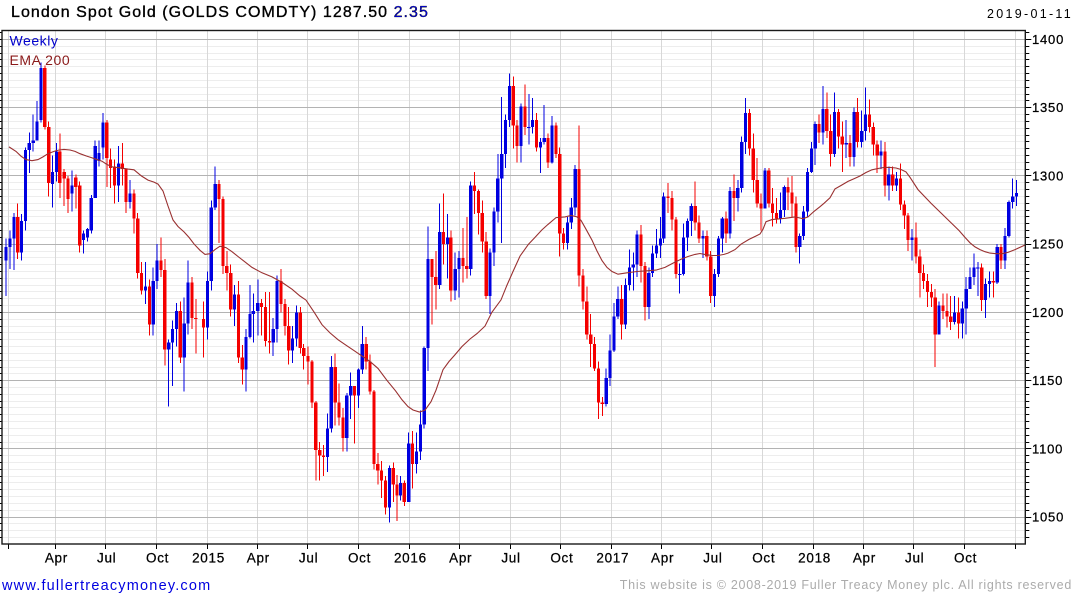 The height and width of the screenshot is (600, 1075). What do you see at coordinates (1048, 107) in the screenshot?
I see `svg-text: 1350` at bounding box center [1048, 107].